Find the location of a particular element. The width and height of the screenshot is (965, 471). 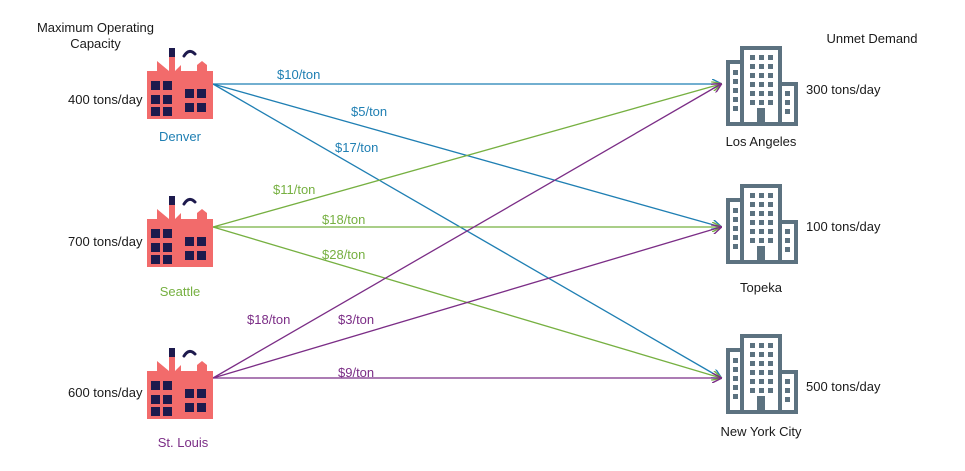

factory-name-stlouis: St. Louis is located at coordinates (183, 442).